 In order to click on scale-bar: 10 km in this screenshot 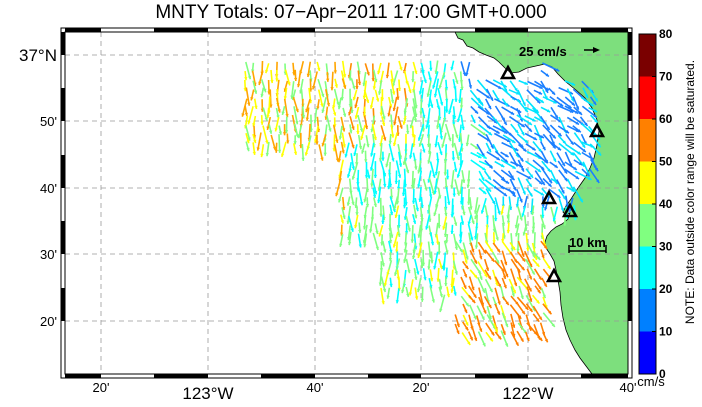, I will do `click(587, 244)`.